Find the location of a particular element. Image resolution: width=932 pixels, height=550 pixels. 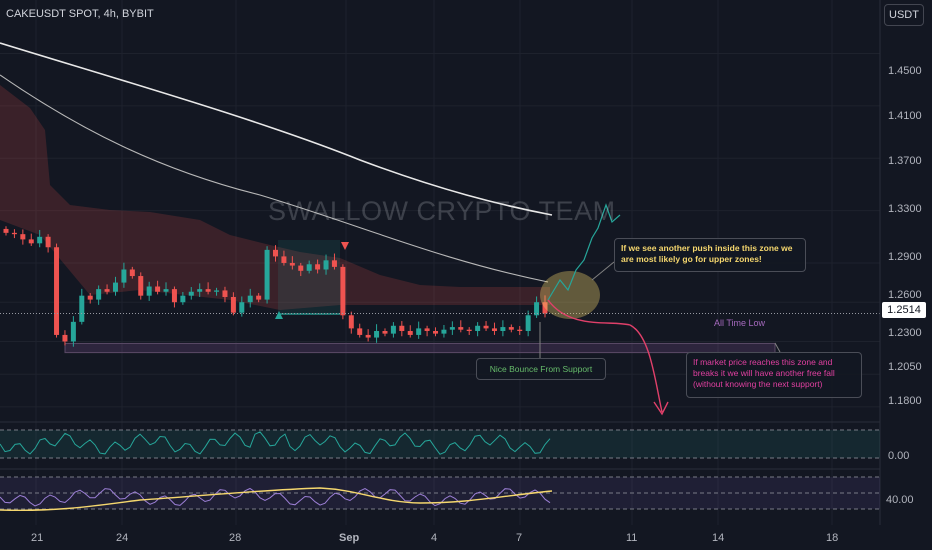

time-tick: 28 is located at coordinates (235, 538).